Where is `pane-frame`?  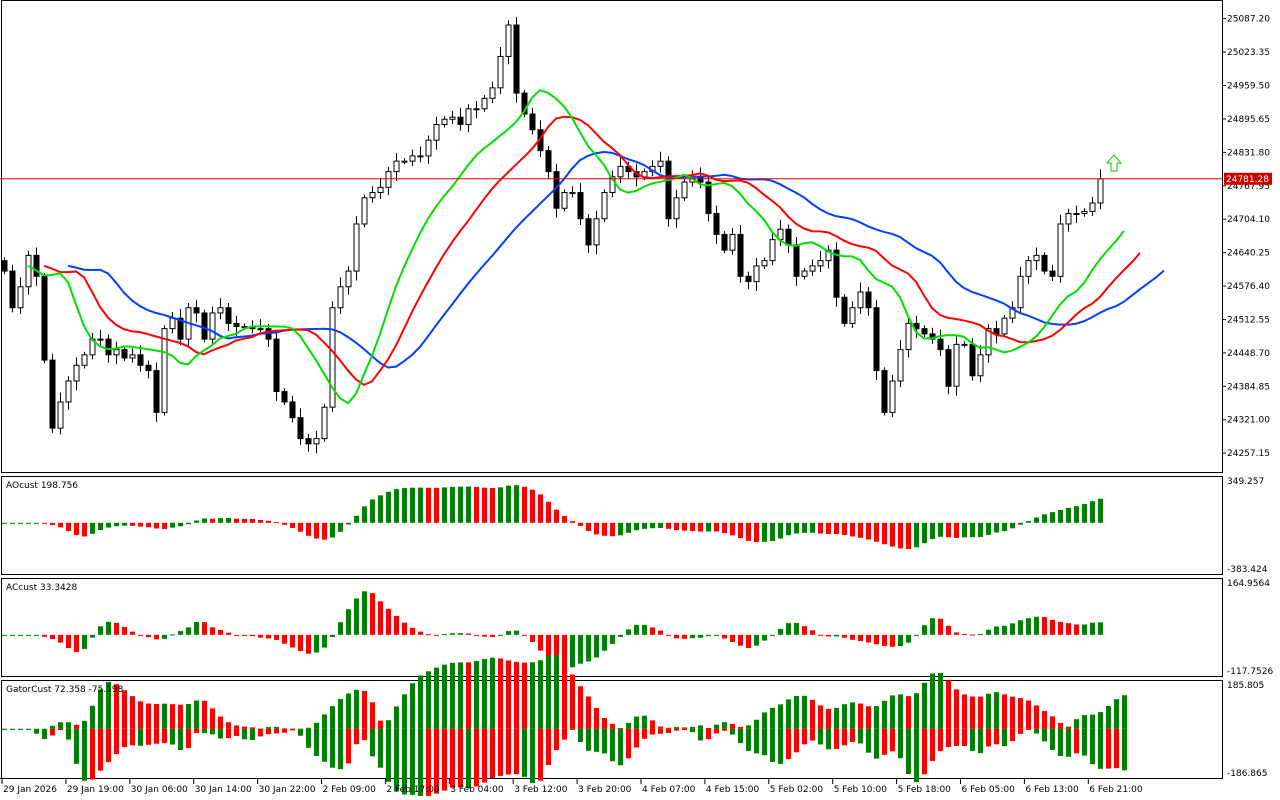
pane-frame is located at coordinates (612, 525).